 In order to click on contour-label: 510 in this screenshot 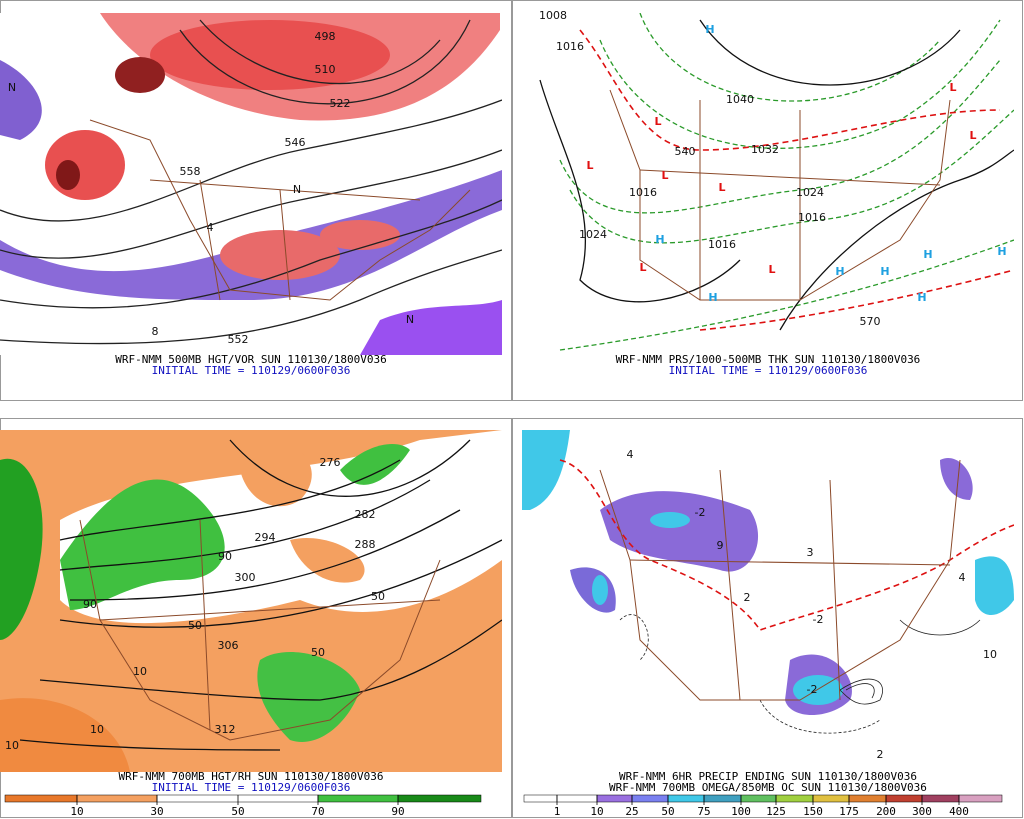, I will do `click(325, 69)`.